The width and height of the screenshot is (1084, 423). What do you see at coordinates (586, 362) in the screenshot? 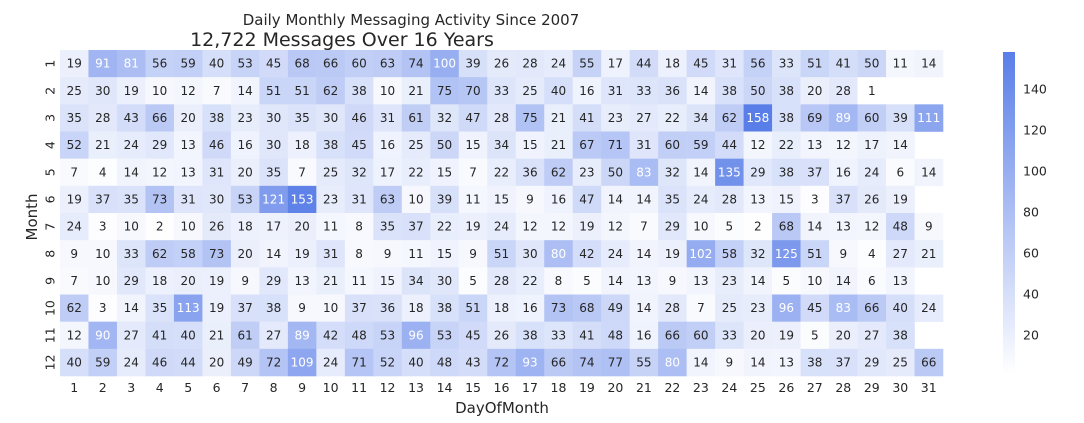
I see `cell-value-label: 74` at bounding box center [586, 362].